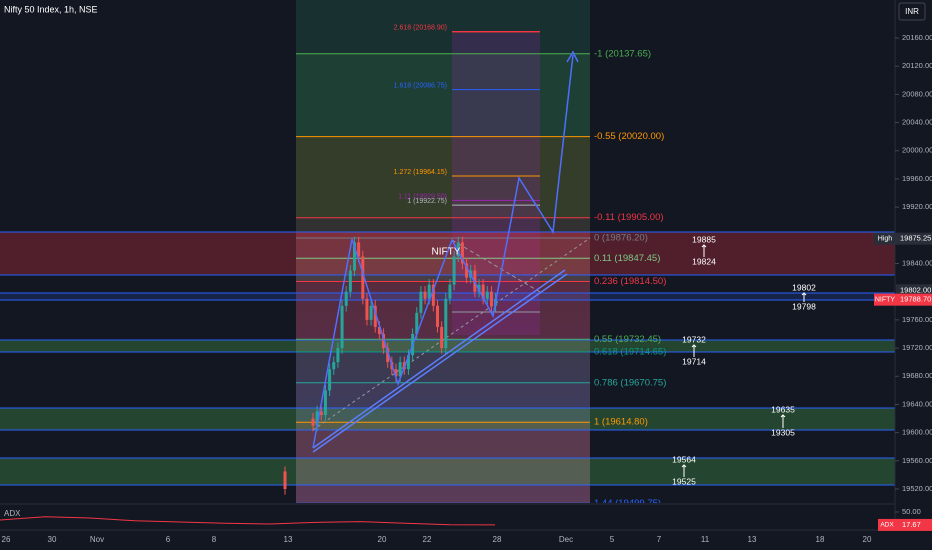 This screenshot has width=932, height=550. What do you see at coordinates (917, 403) in the screenshot?
I see `y-tick-label: 19640.00` at bounding box center [917, 403].